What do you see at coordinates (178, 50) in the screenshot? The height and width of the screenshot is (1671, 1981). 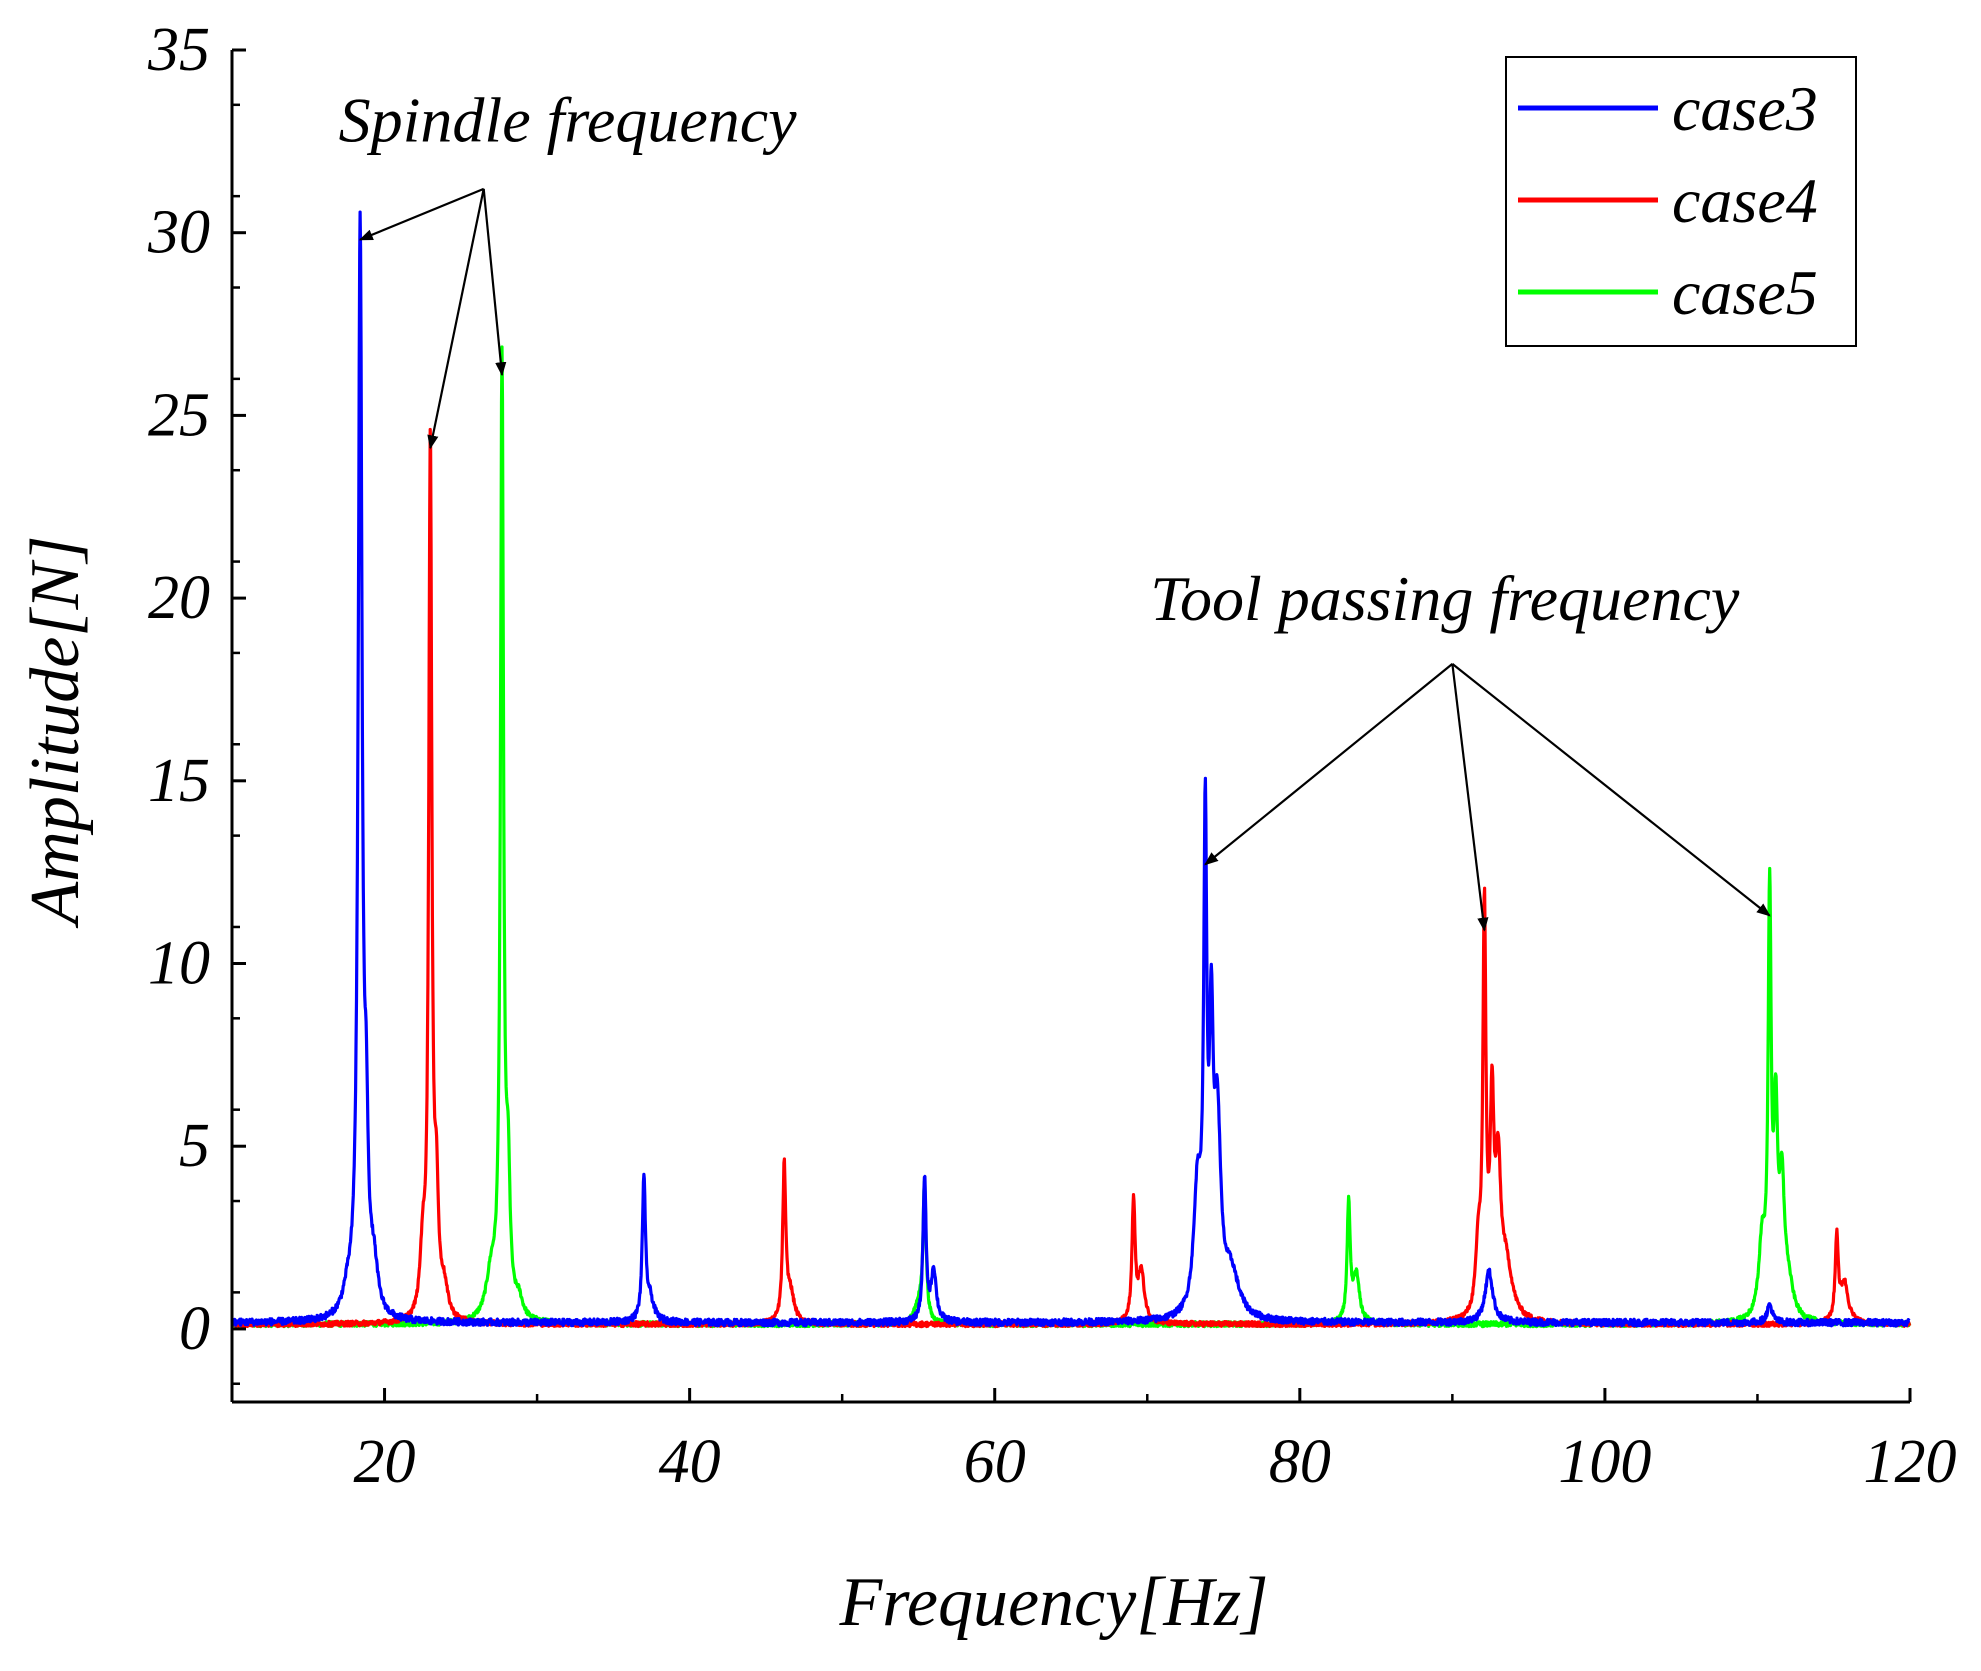 I see `y-tick-label: 35` at bounding box center [178, 50].